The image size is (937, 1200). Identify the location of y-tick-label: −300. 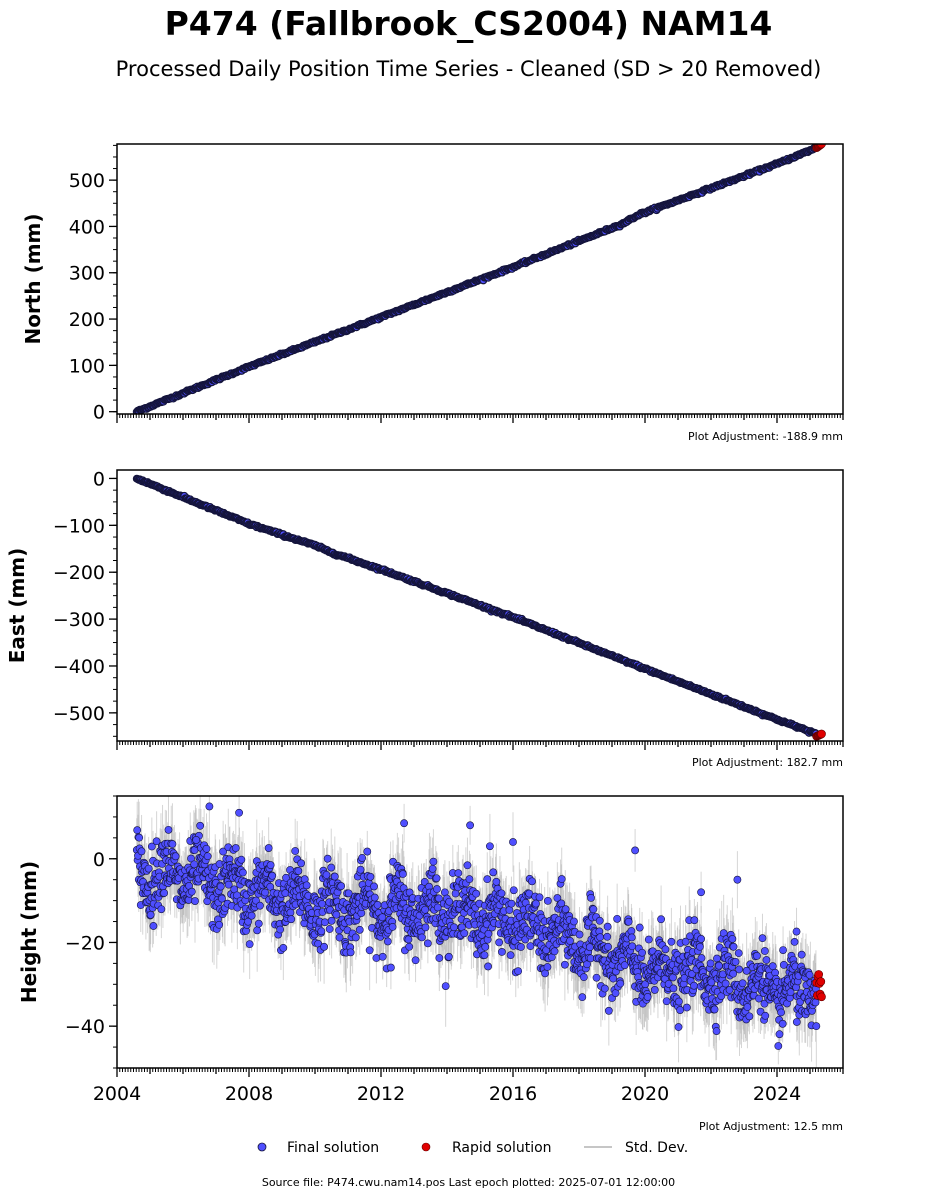
(79, 620).